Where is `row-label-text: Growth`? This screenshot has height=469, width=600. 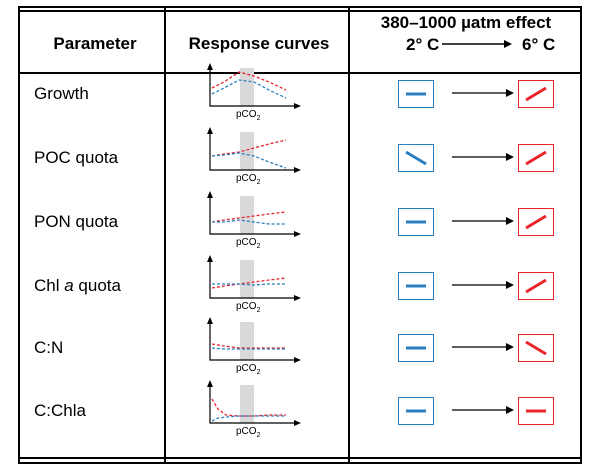 row-label-text: Growth is located at coordinates (61, 93).